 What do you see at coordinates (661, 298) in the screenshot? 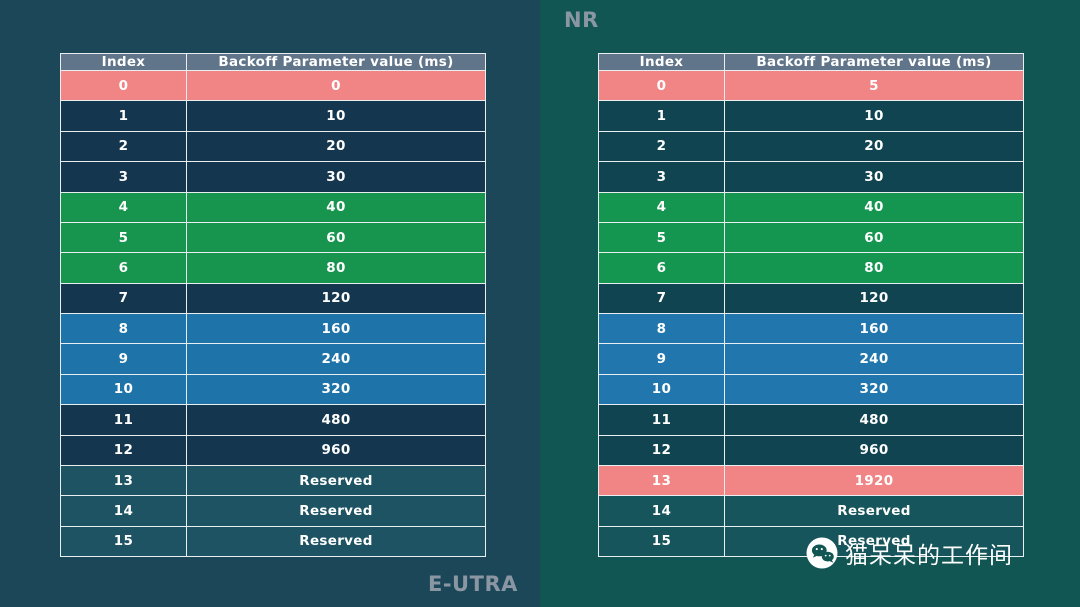
I see `index-cell: 7` at bounding box center [661, 298].